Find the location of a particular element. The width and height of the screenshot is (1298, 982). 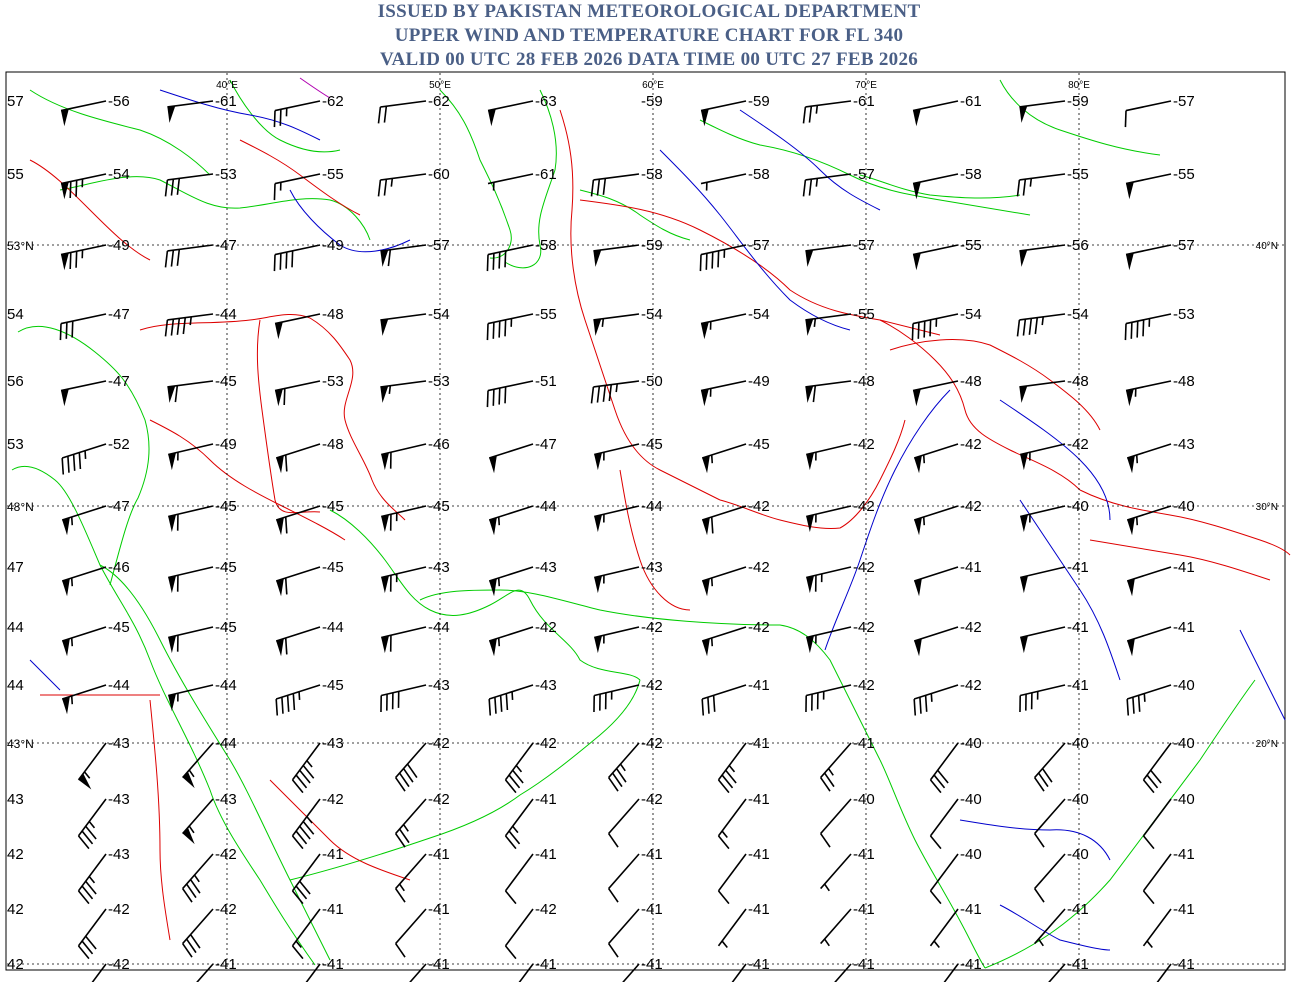

longitude-label: 60°E is located at coordinates (653, 85).